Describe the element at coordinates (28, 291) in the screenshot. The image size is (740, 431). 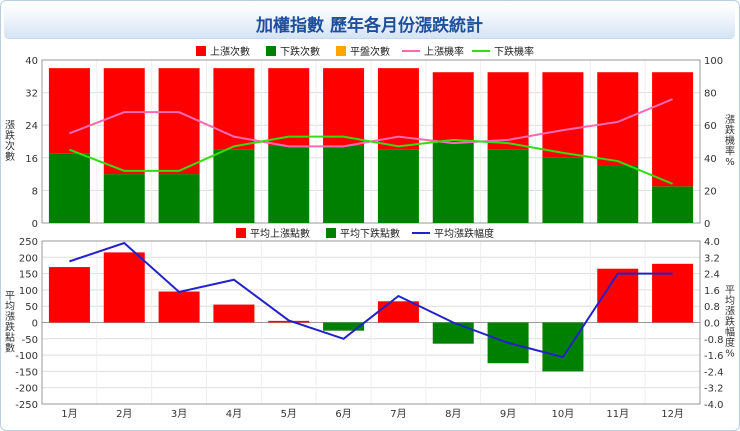
I see `y-tick-label: 100` at that location.